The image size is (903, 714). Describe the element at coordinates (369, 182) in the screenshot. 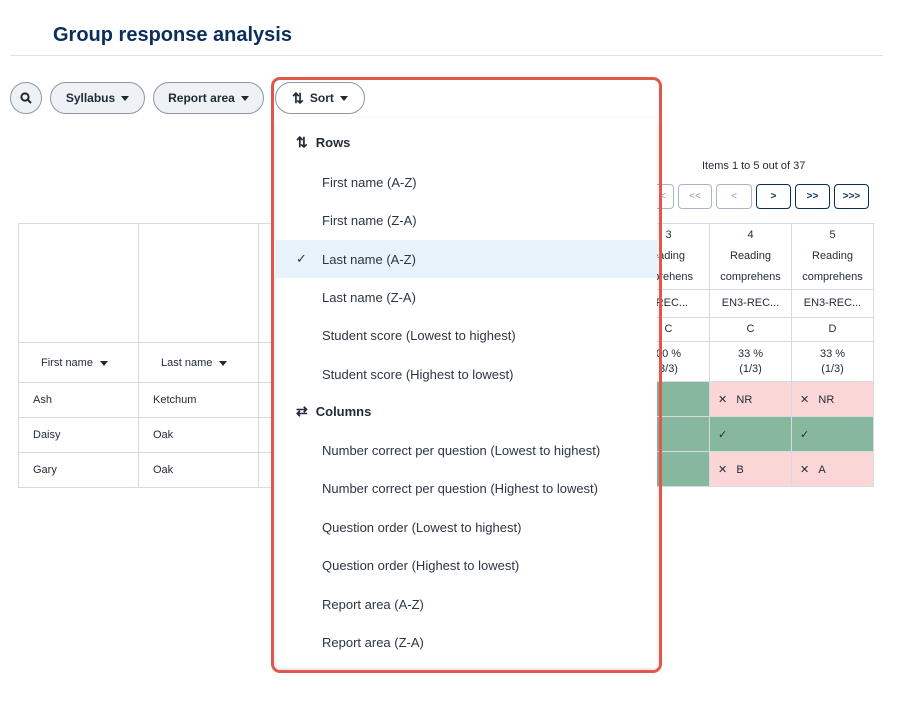

I see `sort-option: First name (A-Z)` at that location.